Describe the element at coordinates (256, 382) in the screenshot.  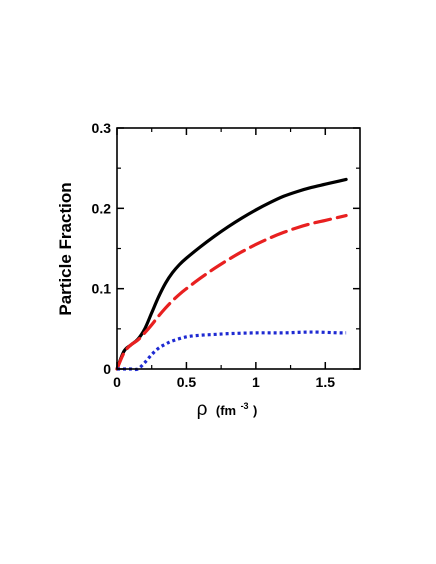
I see `x-tick-label: 1` at that location.